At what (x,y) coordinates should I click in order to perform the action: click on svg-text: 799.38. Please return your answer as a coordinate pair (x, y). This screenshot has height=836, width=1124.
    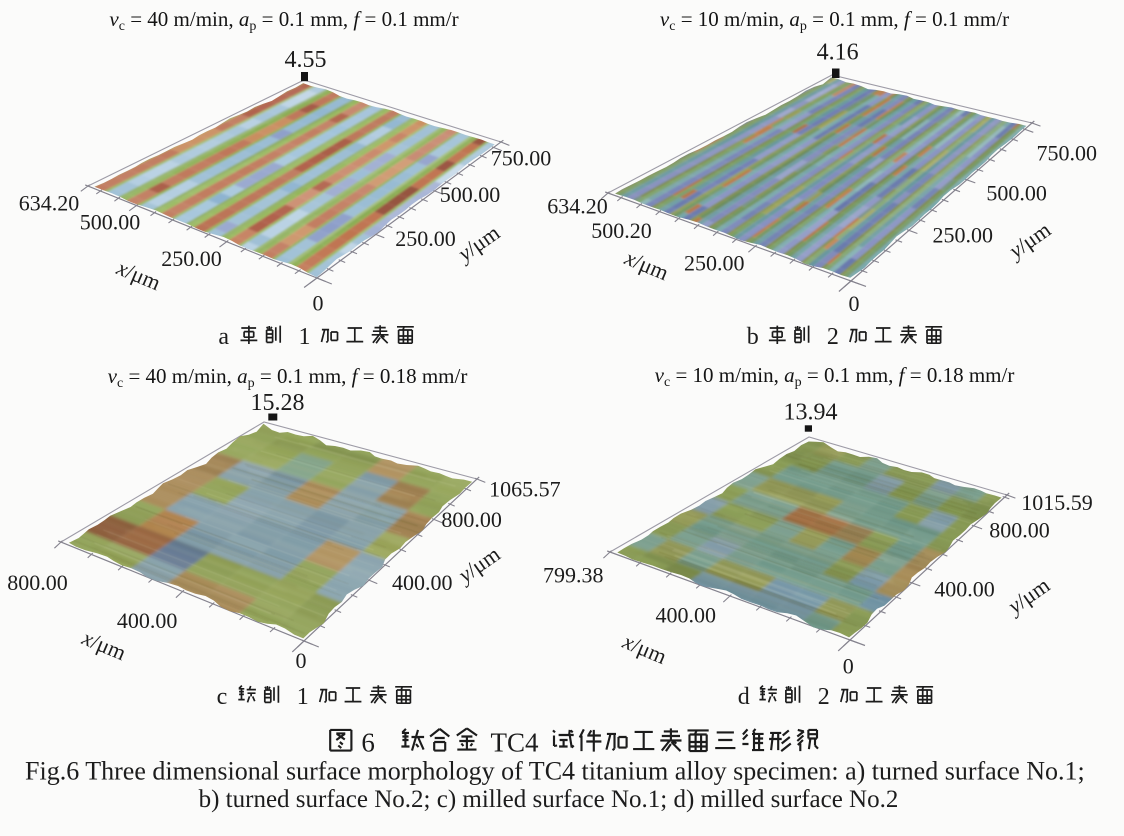
    Looking at the image, I should click on (573, 575).